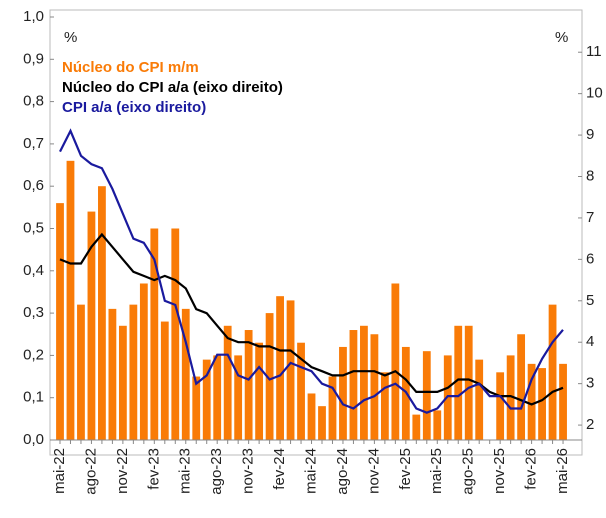 The width and height of the screenshot is (606, 518). Describe the element at coordinates (594, 93) in the screenshot. I see `y2-tick-label: 10` at that location.